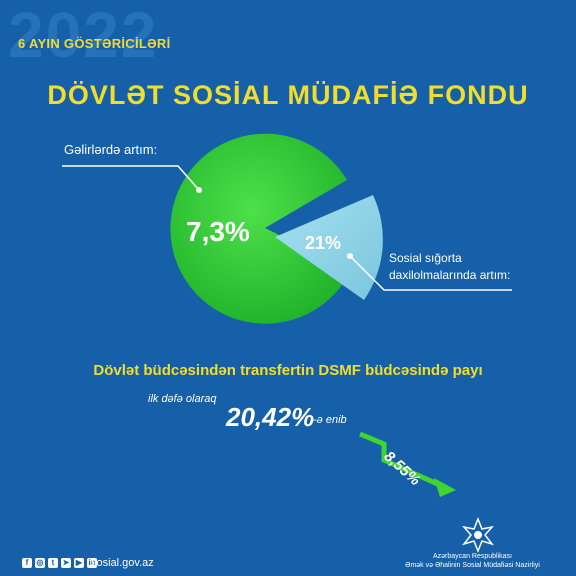 This screenshot has height=576, width=576. I want to click on youtube-icon: ▶, so click(79, 563).